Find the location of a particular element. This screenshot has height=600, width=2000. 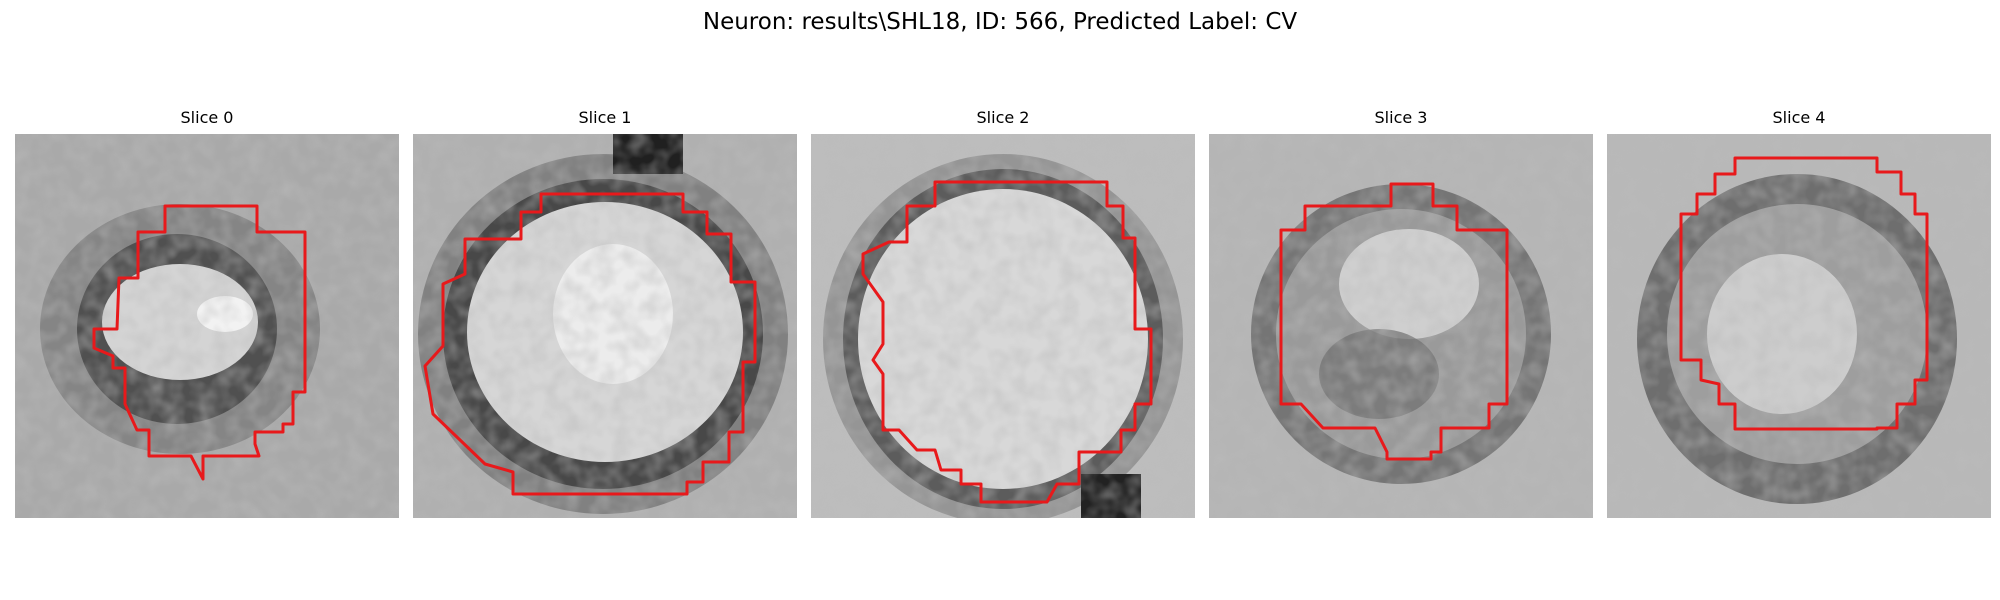

slice-panel-3: Slice 3 is located at coordinates (1401, 313).